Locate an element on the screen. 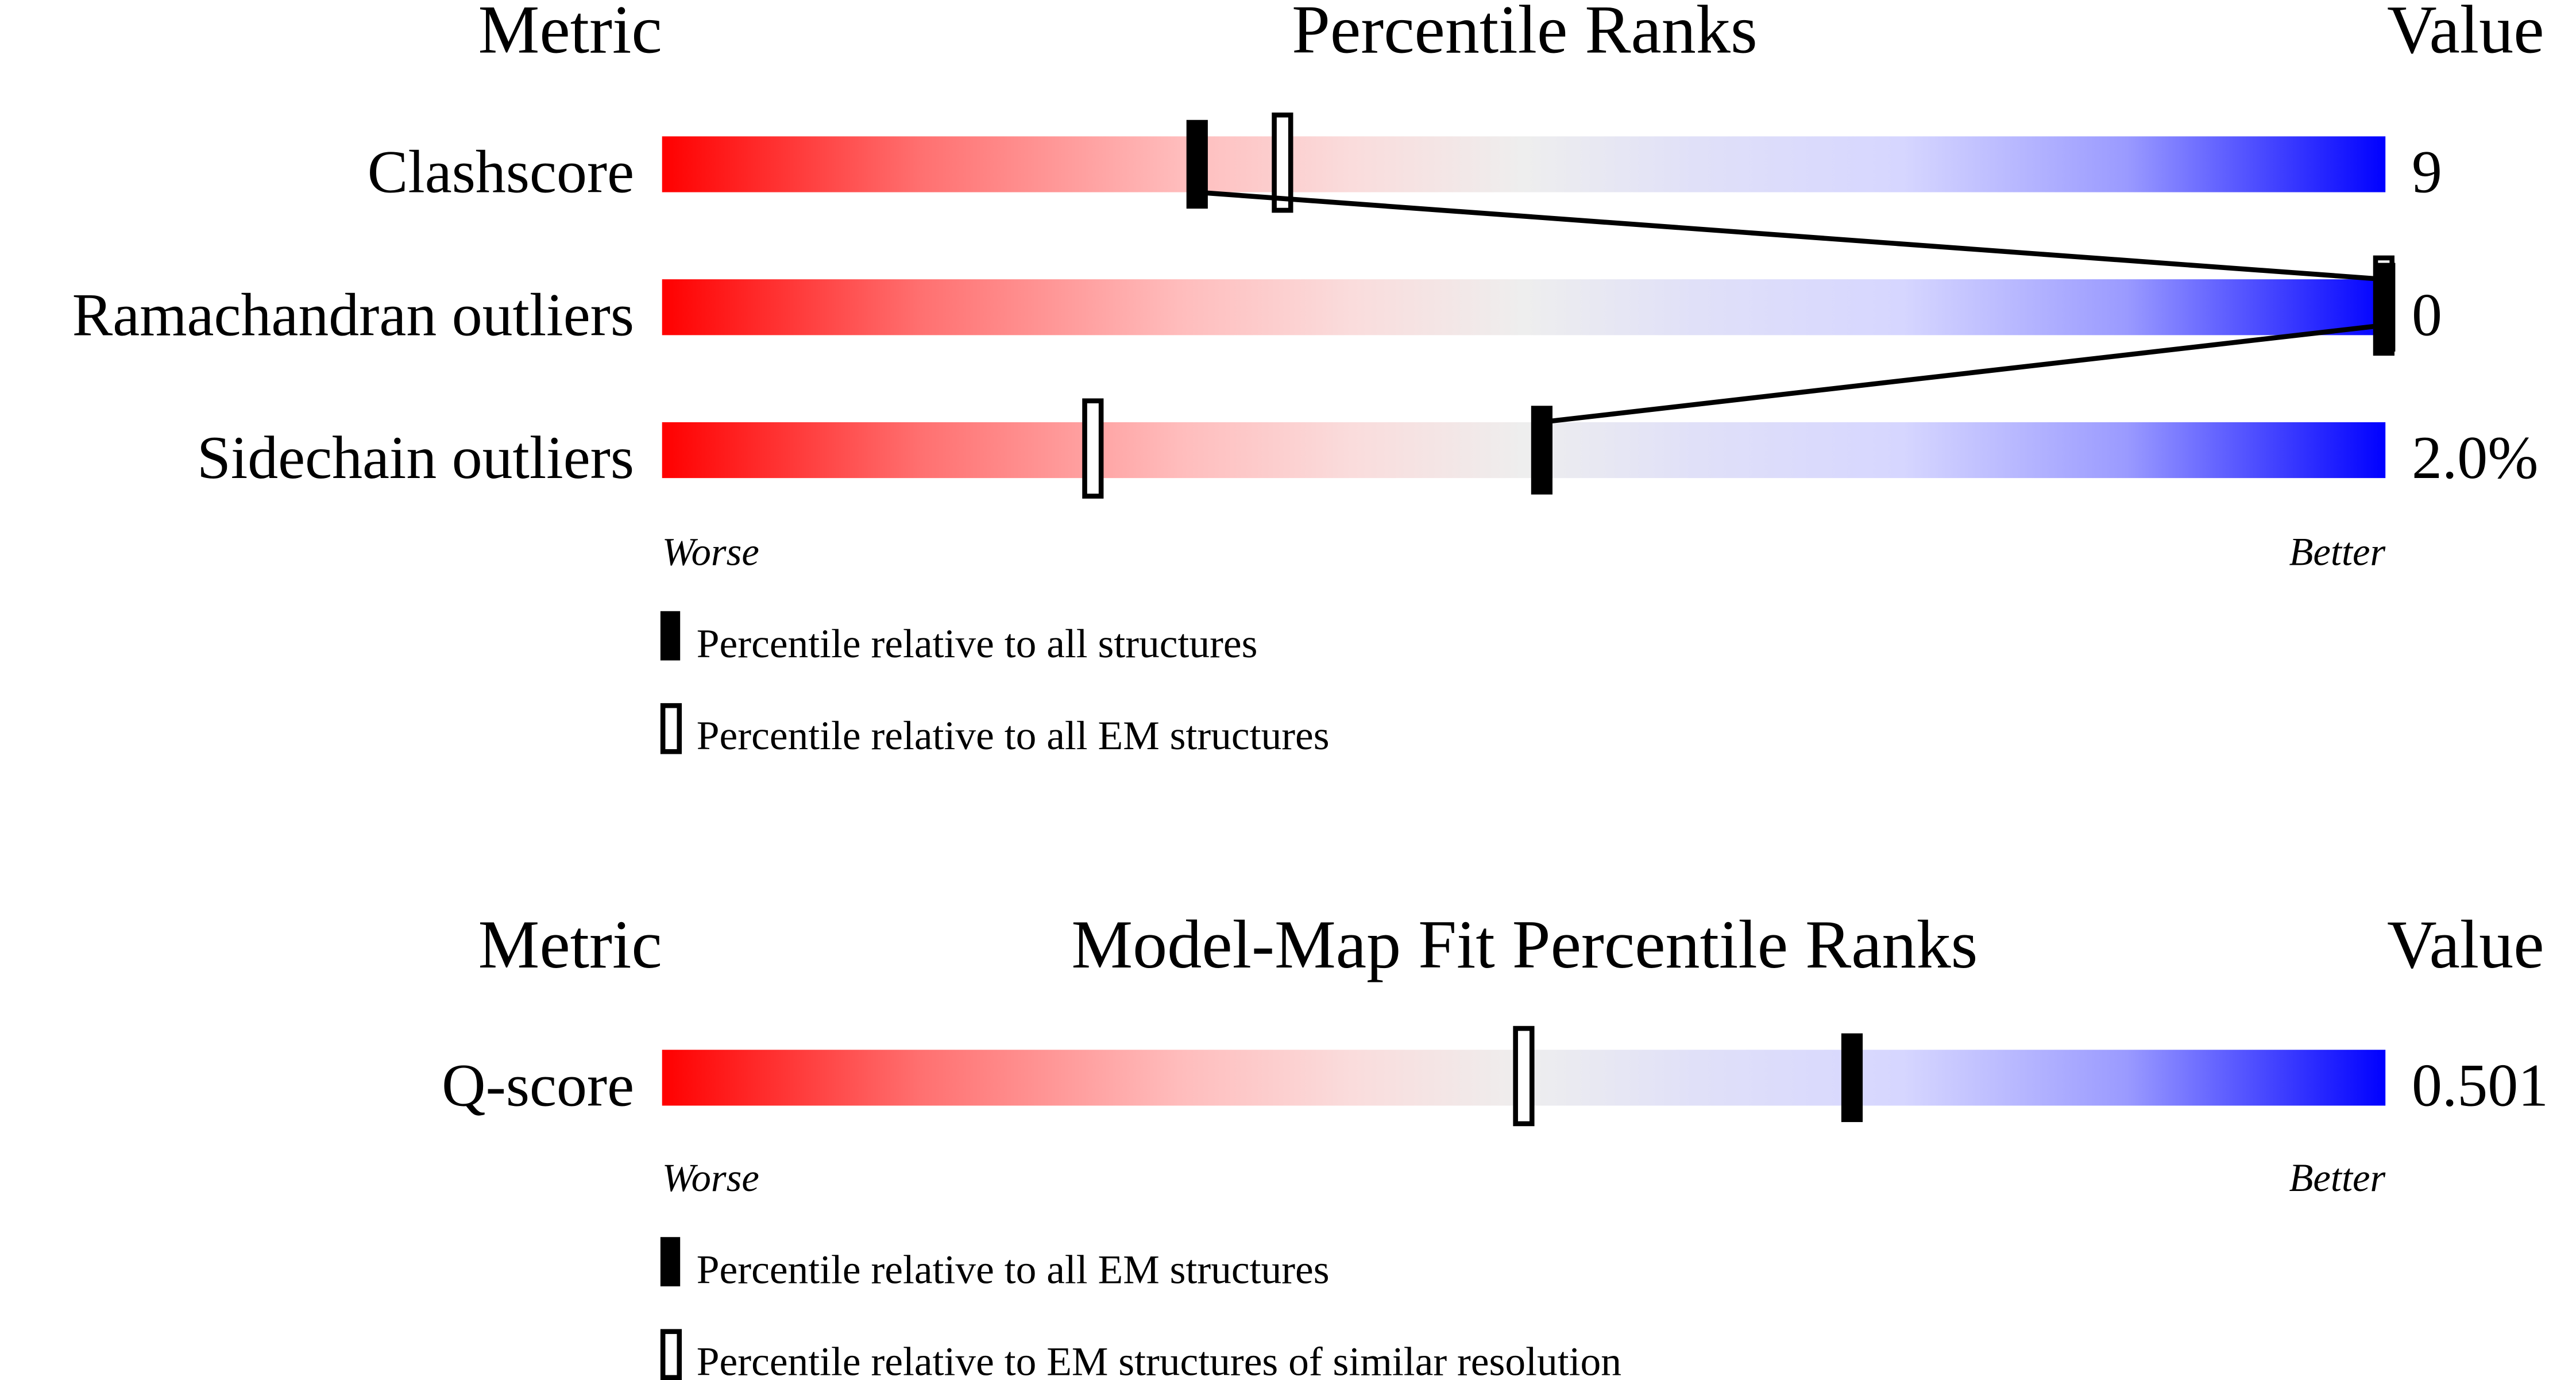  legend-filled-label: Percentile relative to all structures is located at coordinates (977, 643).